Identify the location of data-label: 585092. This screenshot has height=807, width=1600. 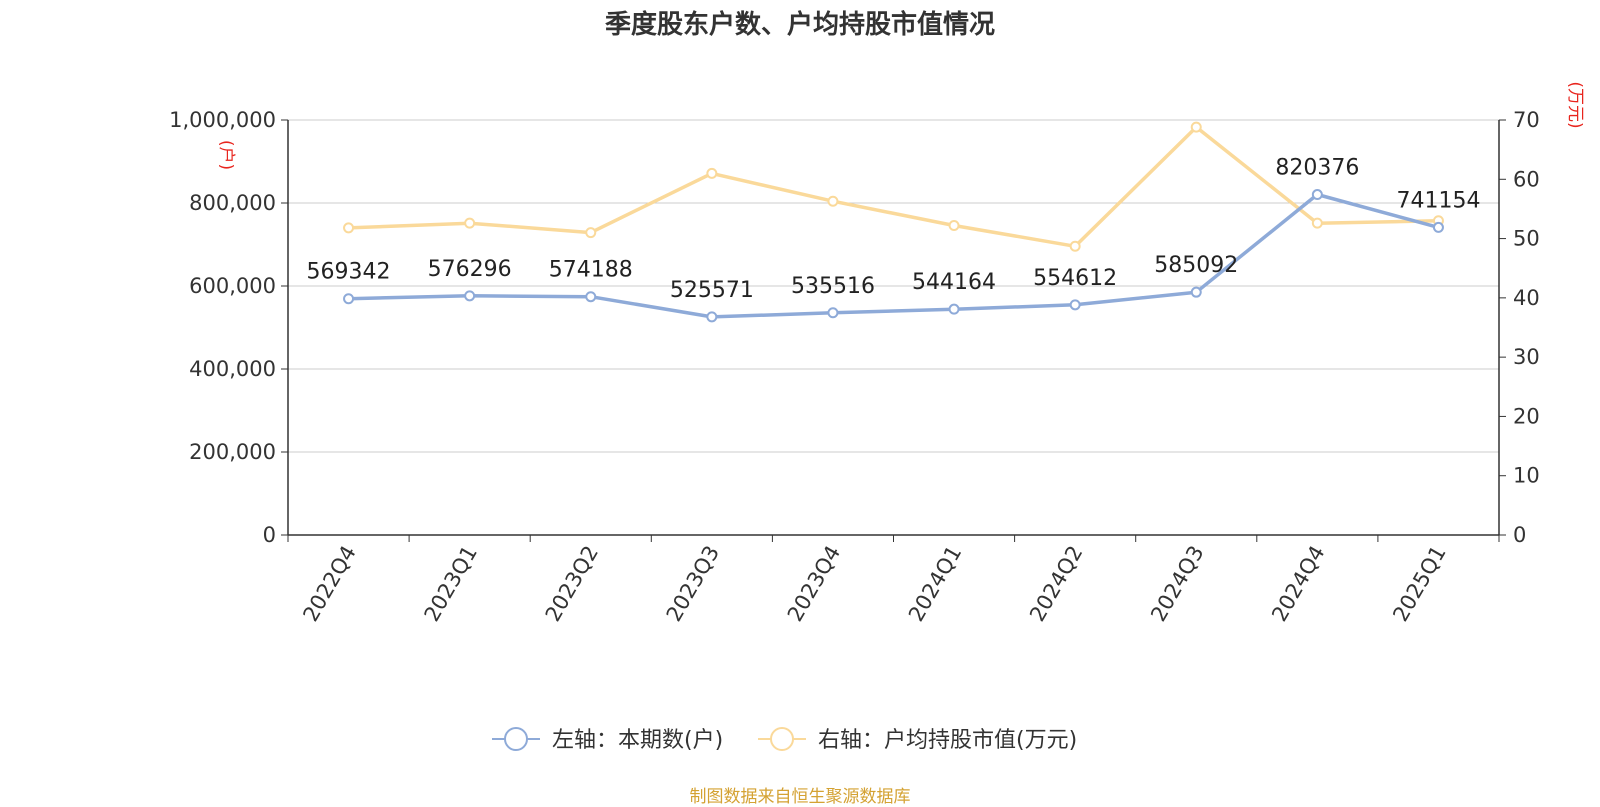
(1196, 265).